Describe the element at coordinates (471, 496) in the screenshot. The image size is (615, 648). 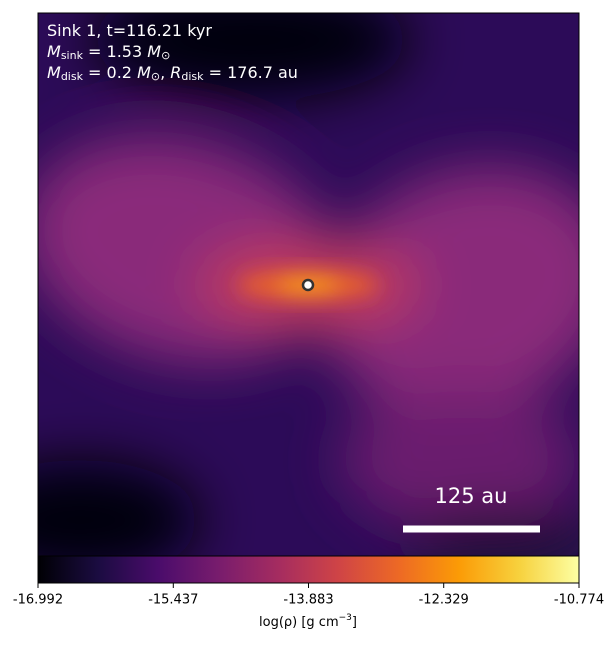
I see `scale-bar-label: 125 au` at that location.